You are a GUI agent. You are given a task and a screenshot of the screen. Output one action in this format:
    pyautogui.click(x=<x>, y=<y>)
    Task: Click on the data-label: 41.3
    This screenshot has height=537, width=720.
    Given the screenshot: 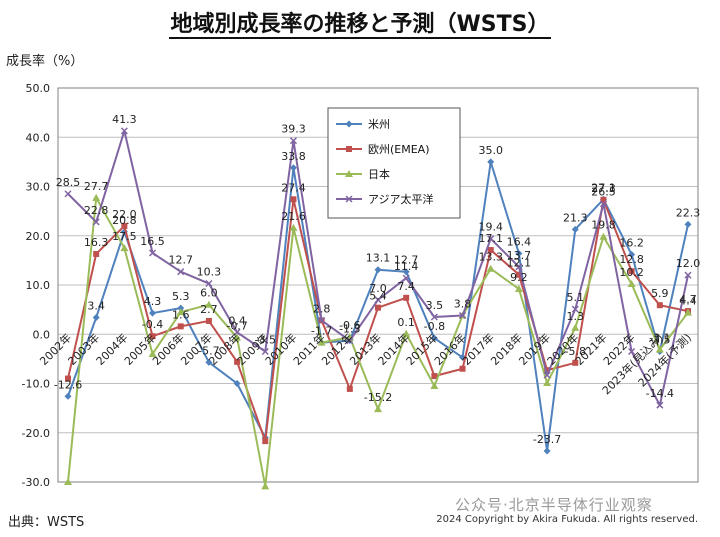 What is the action you would take?
    pyautogui.click(x=124, y=119)
    